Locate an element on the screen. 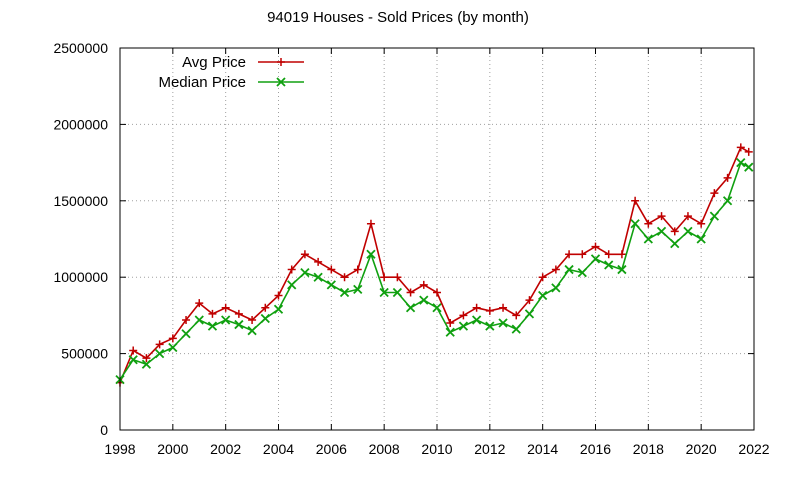 The image size is (800, 480). x-tick-label: 2006 is located at coordinates (331, 449).